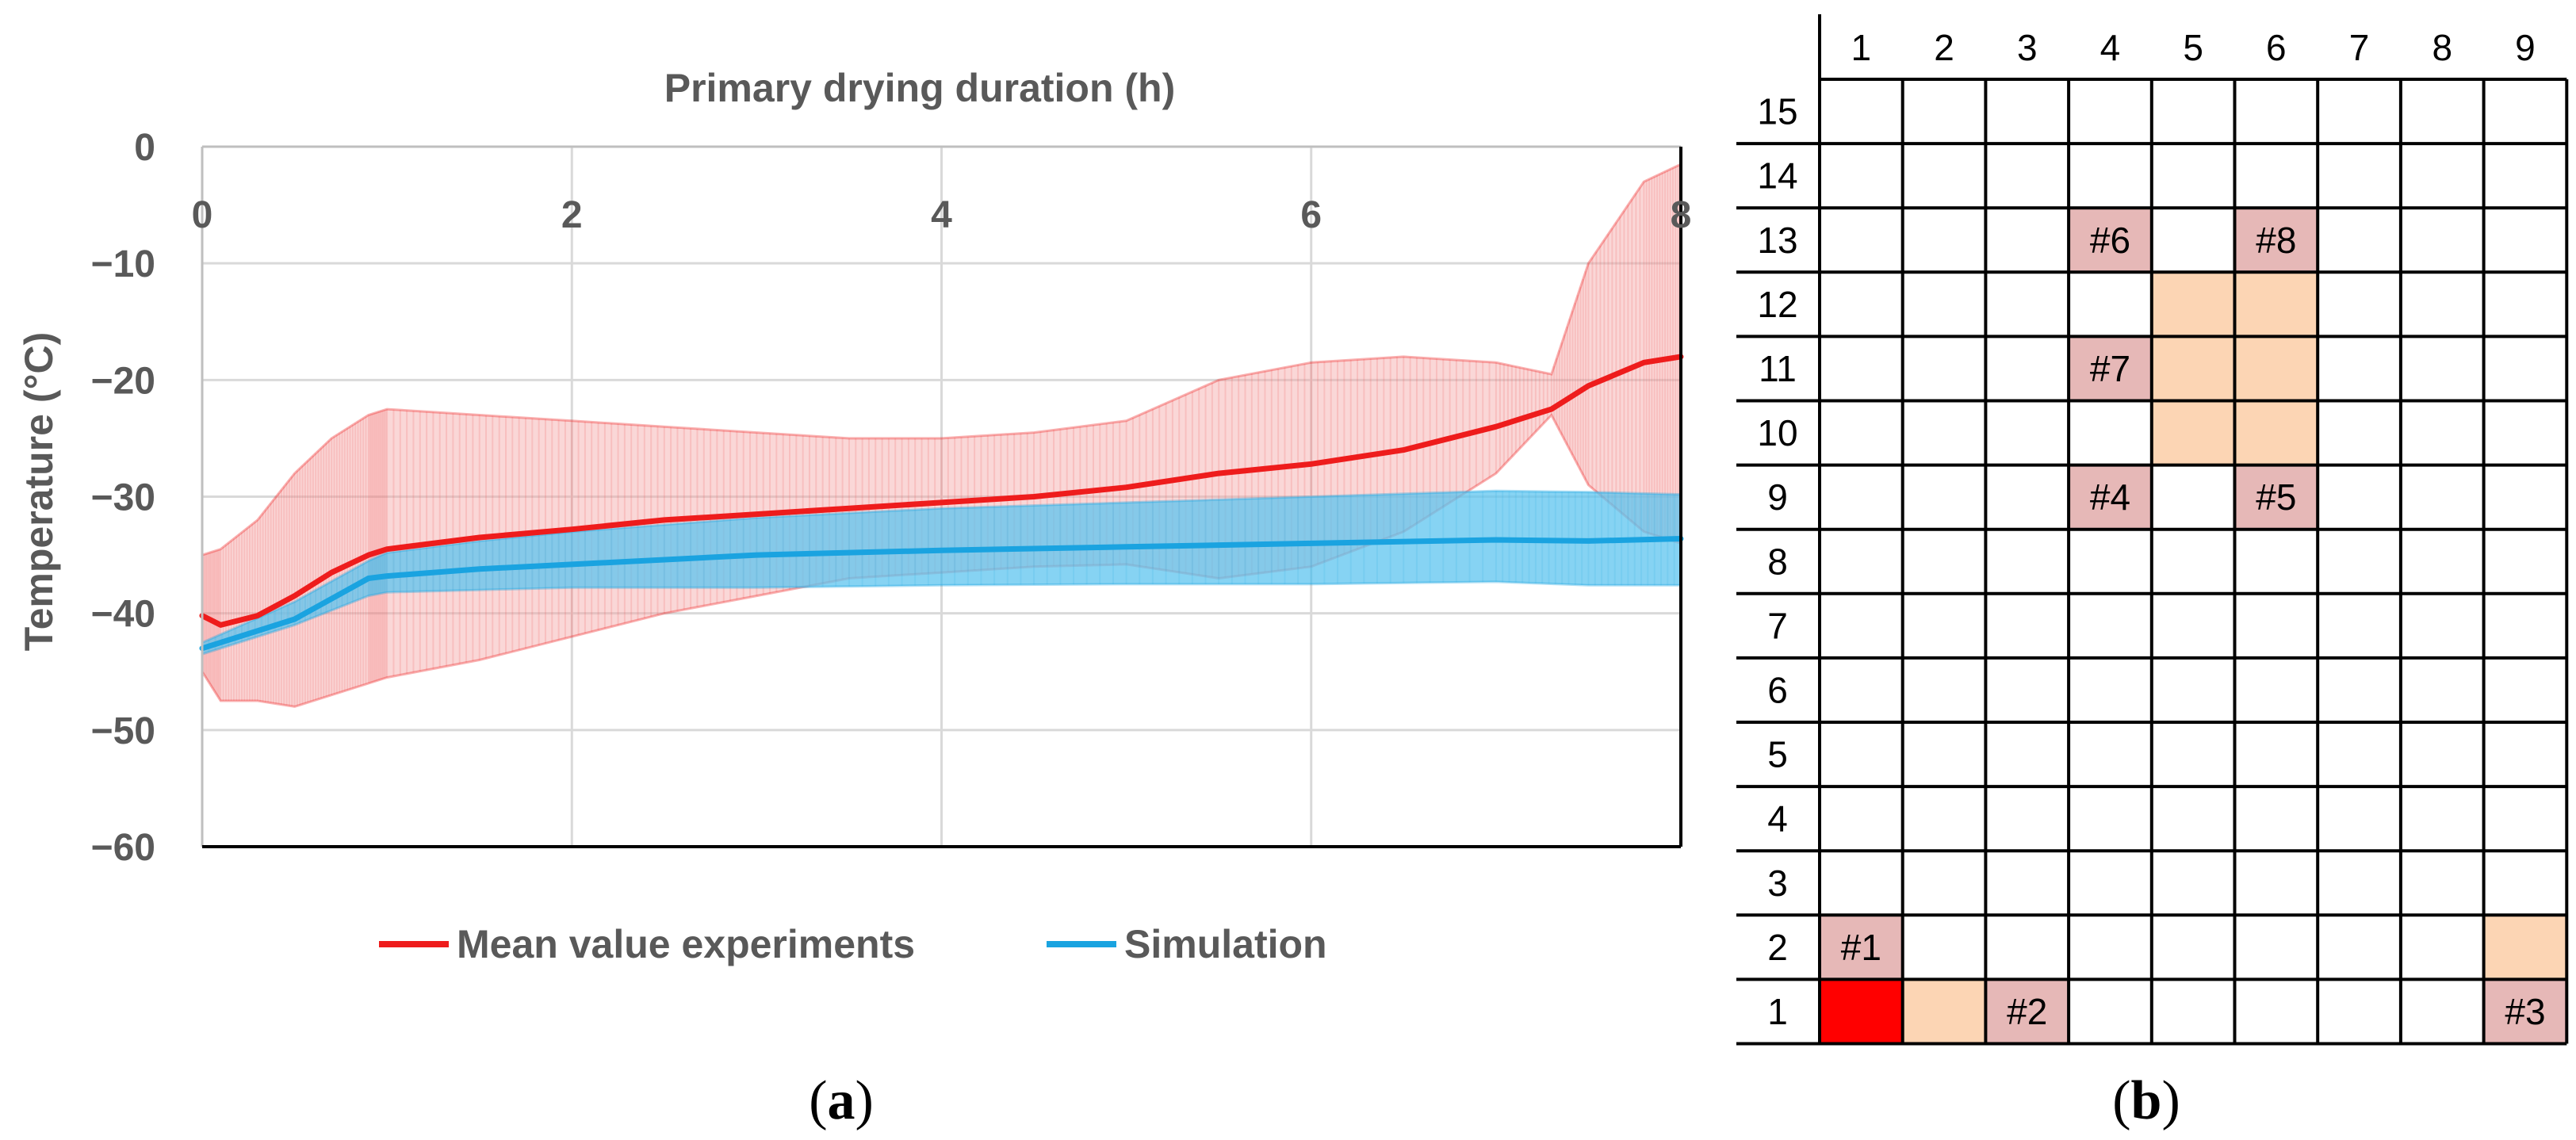  Describe the element at coordinates (123, 264) in the screenshot. I see `y-tick-label: −10` at that location.